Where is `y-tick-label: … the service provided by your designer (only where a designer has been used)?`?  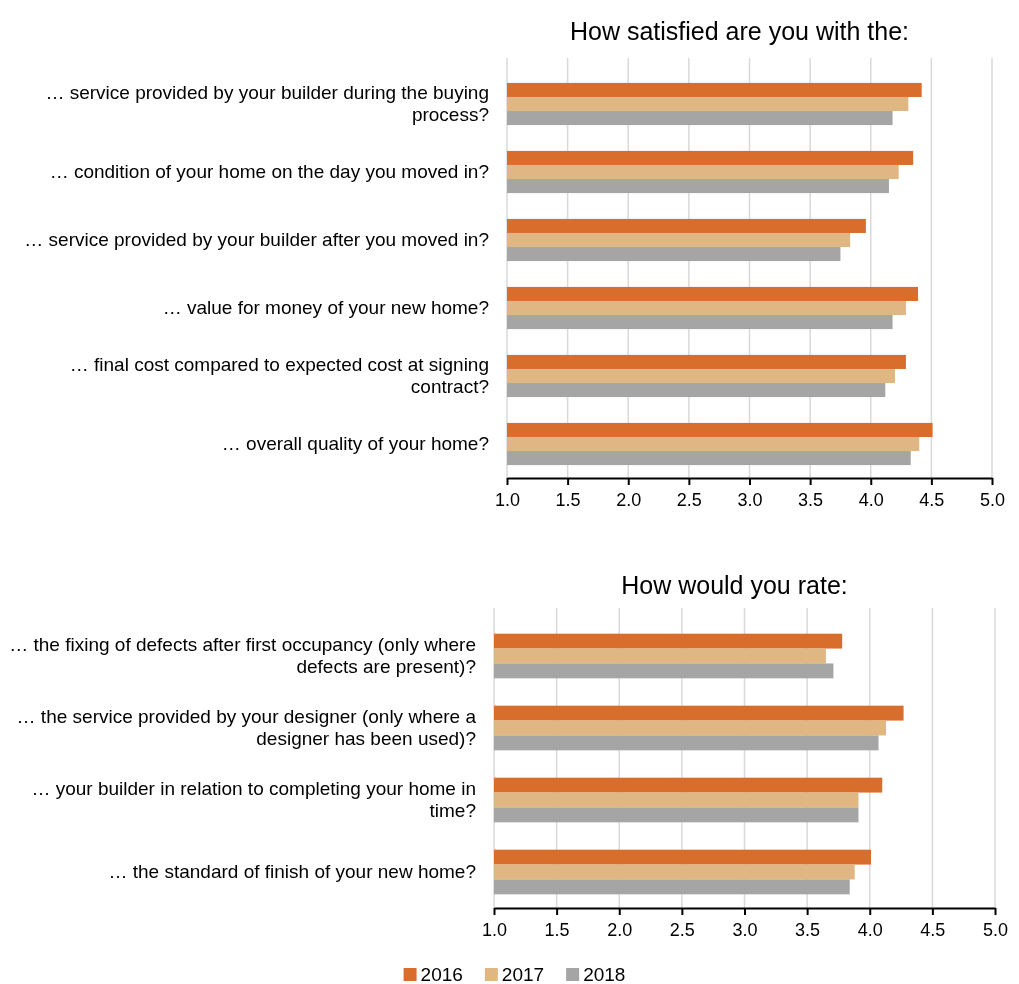 y-tick-label: … the service provided by your designer (only where a designer has been used)? is located at coordinates (246, 727).